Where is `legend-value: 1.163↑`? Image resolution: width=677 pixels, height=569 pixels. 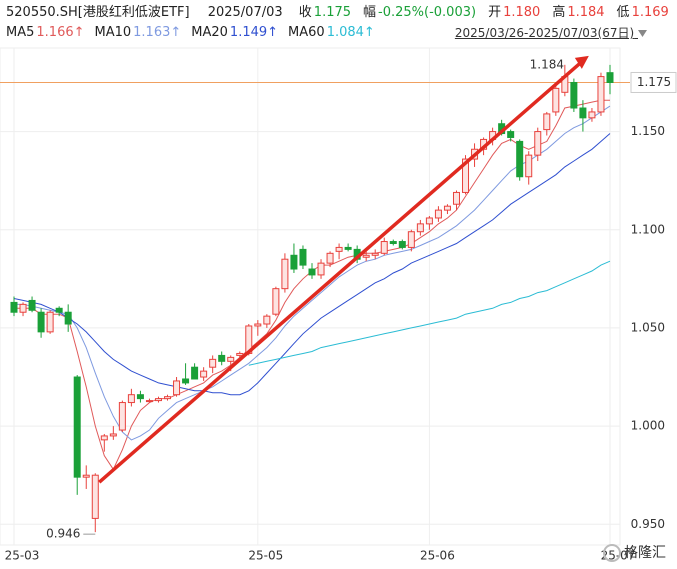 legend-value: 1.163↑ is located at coordinates (157, 32).